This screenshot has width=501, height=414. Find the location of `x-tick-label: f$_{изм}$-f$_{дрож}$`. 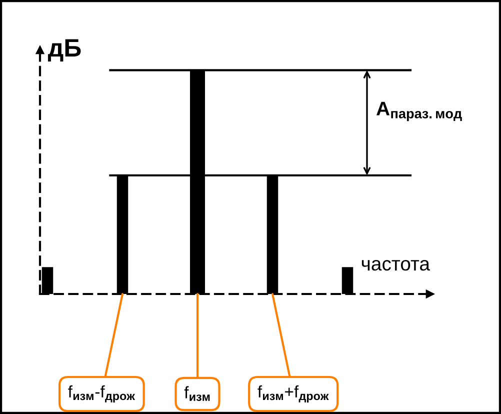

x-tick-label: f$_{изм}$-f$_{дрож}$ is located at coordinates (102, 393).